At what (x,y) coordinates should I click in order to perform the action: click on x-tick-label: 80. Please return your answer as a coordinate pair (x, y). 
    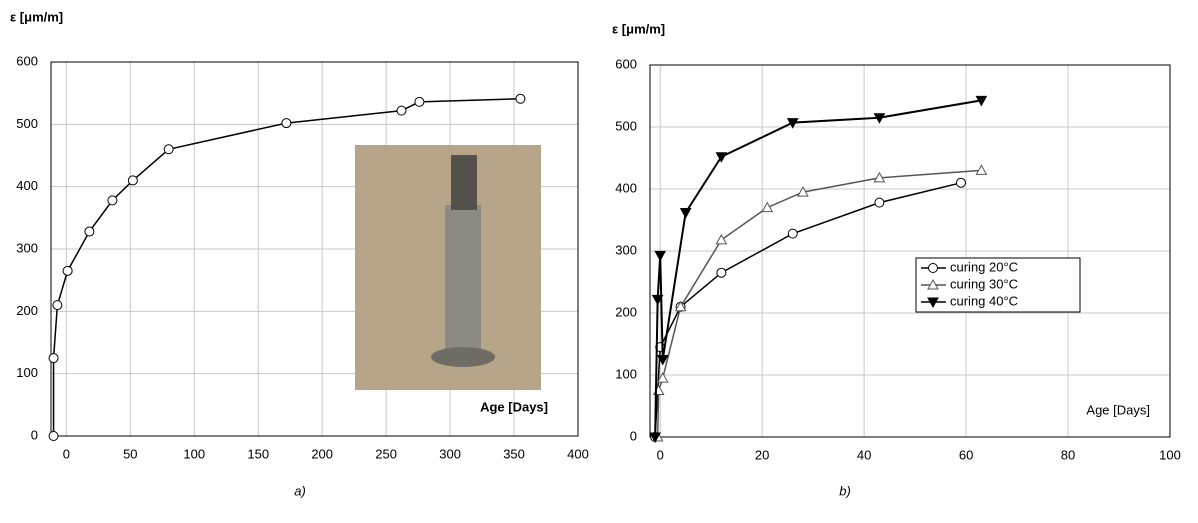
    Looking at the image, I should click on (1068, 454).